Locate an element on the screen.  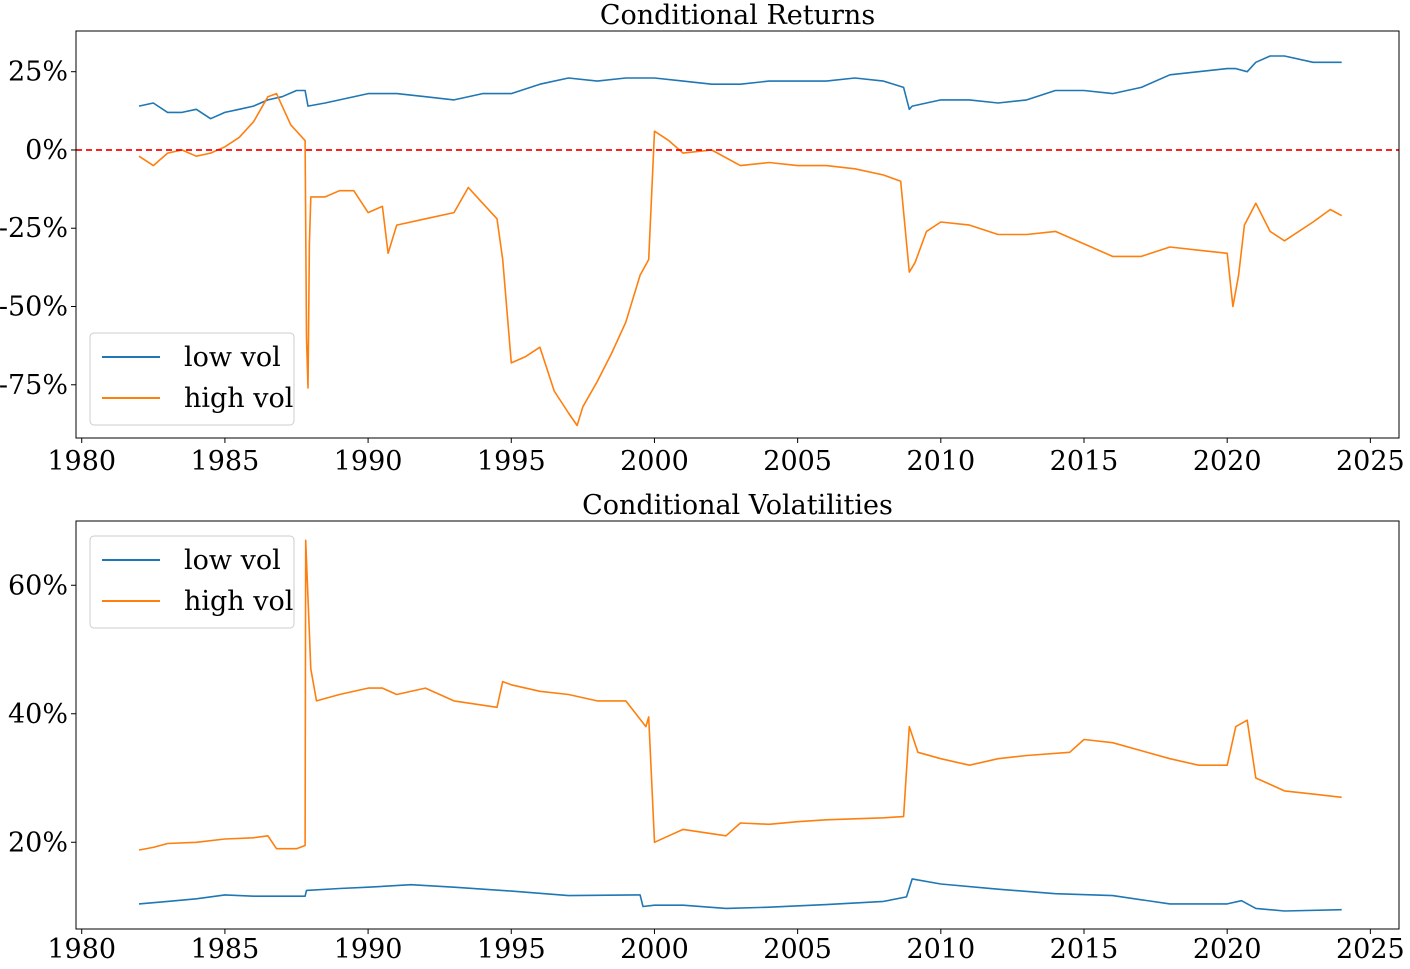
y-tick-label: 60% is located at coordinates (38, 585).